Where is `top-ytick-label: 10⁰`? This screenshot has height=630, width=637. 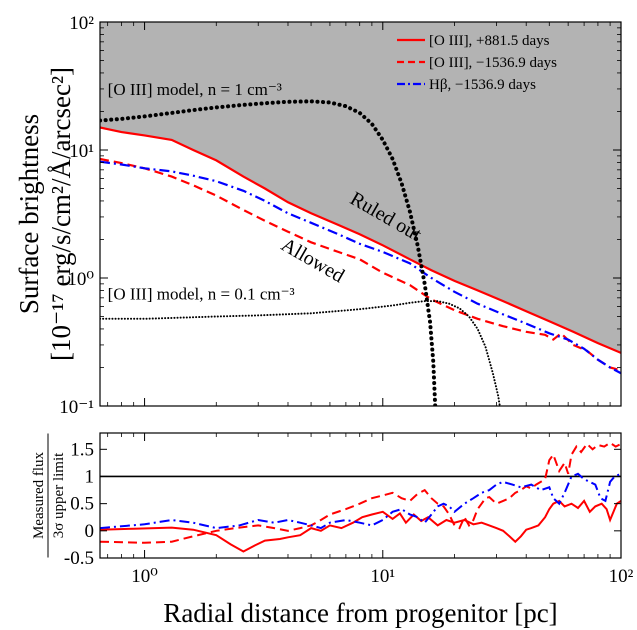 top-ytick-label: 10⁰ is located at coordinates (80, 279).